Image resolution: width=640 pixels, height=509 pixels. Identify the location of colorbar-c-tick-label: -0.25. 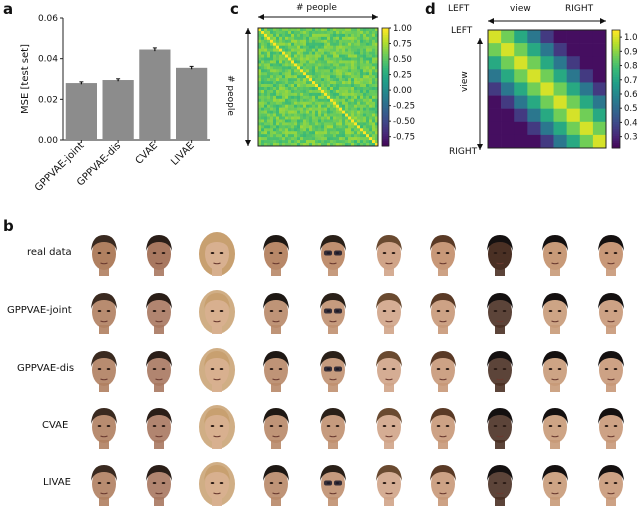
(404, 107).